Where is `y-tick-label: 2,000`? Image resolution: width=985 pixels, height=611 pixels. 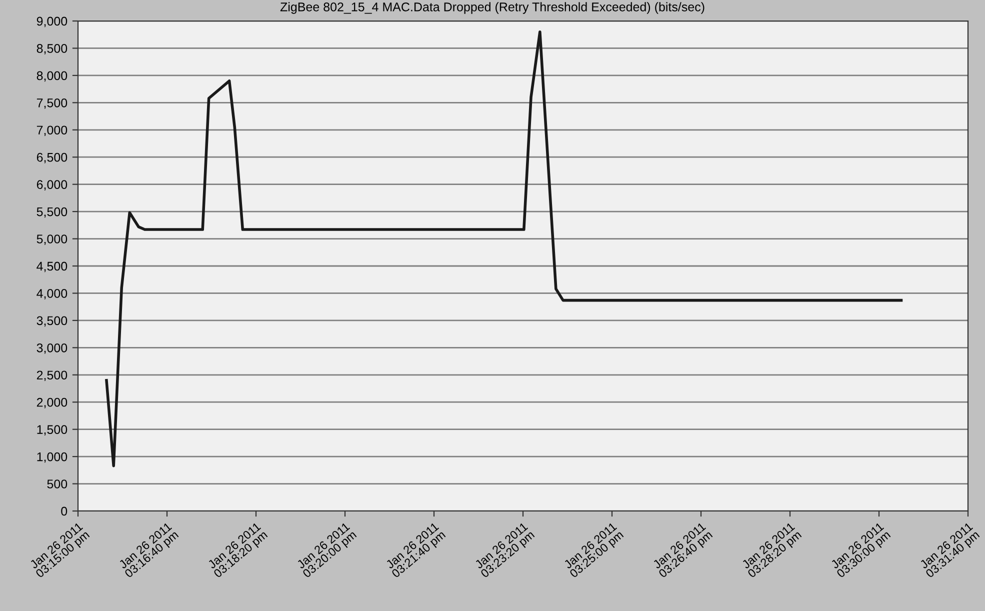
y-tick-label: 2,000 is located at coordinates (52, 403).